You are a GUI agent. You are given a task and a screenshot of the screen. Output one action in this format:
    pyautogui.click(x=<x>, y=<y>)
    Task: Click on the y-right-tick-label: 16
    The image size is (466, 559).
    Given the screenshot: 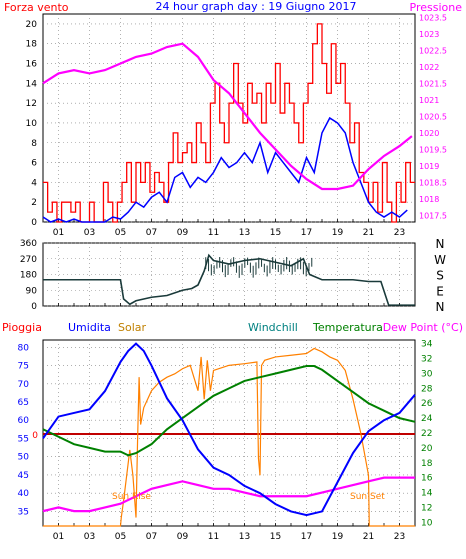 What is the action you would take?
    pyautogui.click(x=427, y=479)
    